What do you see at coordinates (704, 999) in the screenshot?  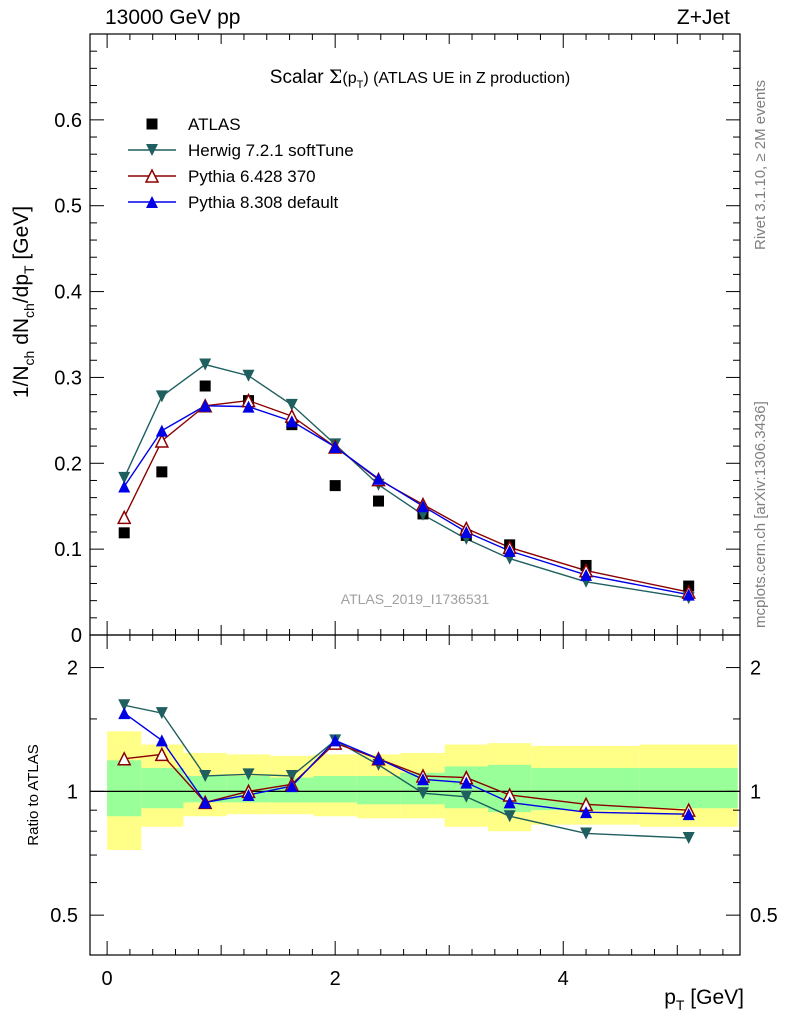 I see `x-axis-label: pT [GeV]` at bounding box center [704, 999].